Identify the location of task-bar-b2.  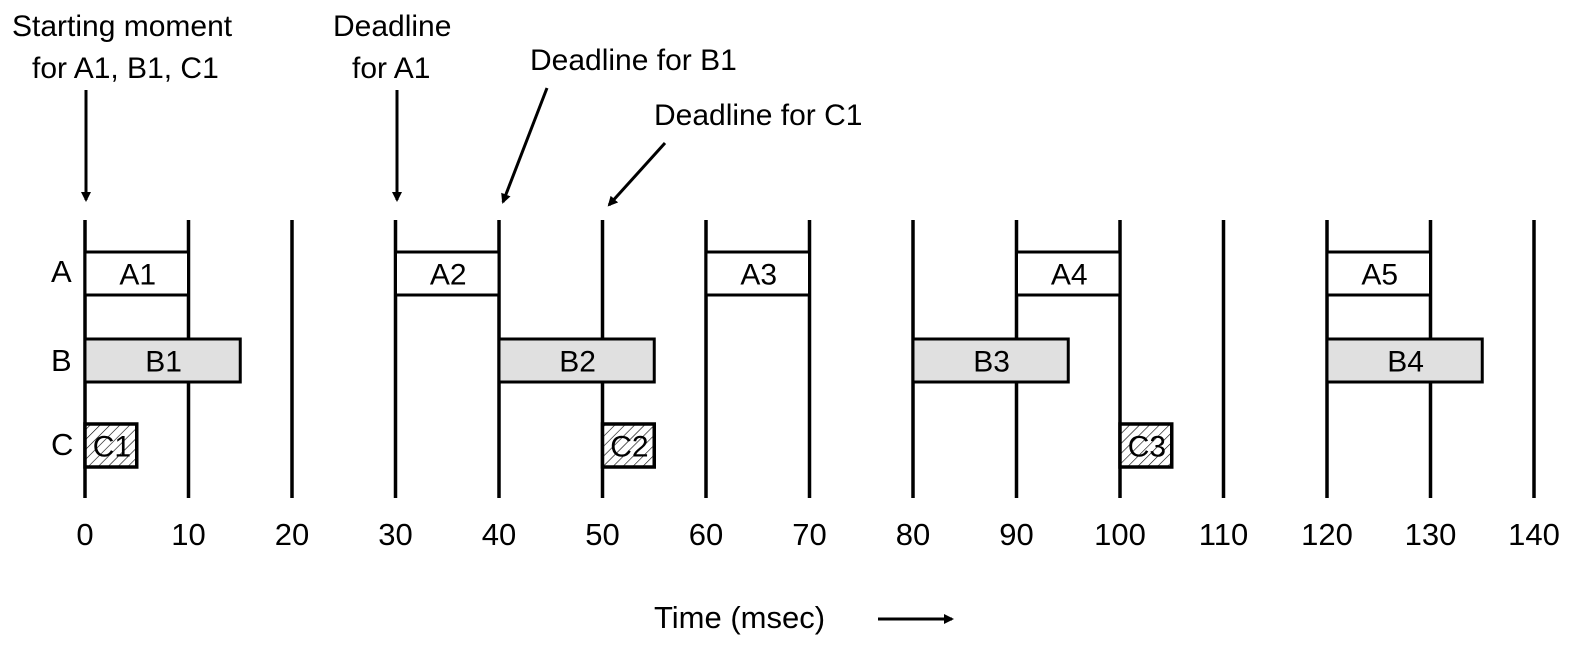
(576, 360).